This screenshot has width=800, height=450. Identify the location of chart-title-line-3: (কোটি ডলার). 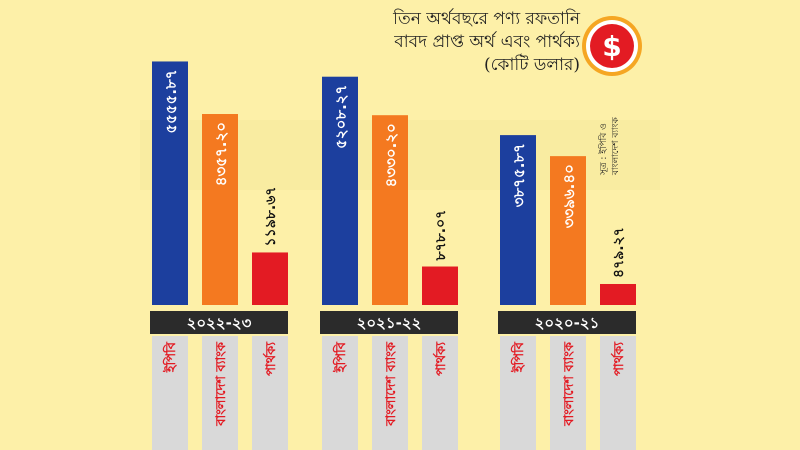
(532, 65).